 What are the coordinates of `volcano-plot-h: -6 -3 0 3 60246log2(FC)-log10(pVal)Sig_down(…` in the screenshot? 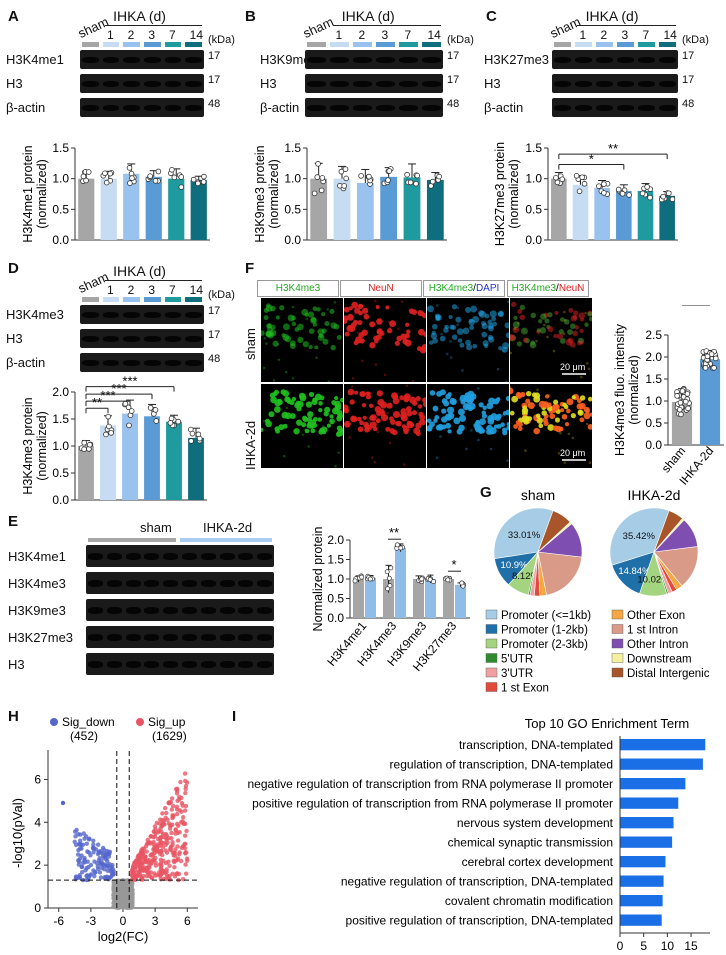 It's located at (104, 829).